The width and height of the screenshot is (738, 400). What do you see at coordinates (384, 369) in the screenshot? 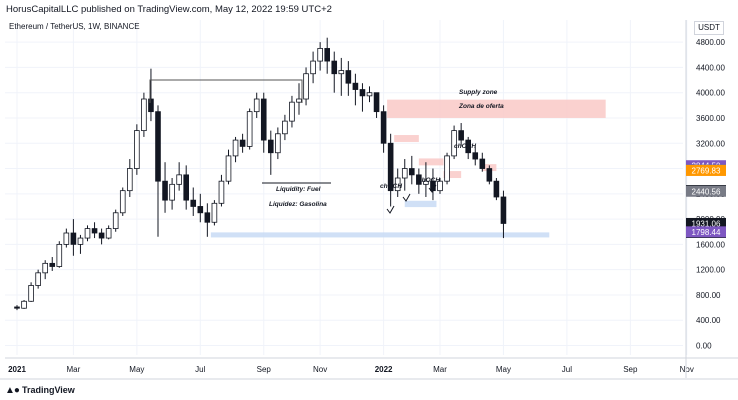
I see `x-tick-label: 2022` at bounding box center [384, 369].